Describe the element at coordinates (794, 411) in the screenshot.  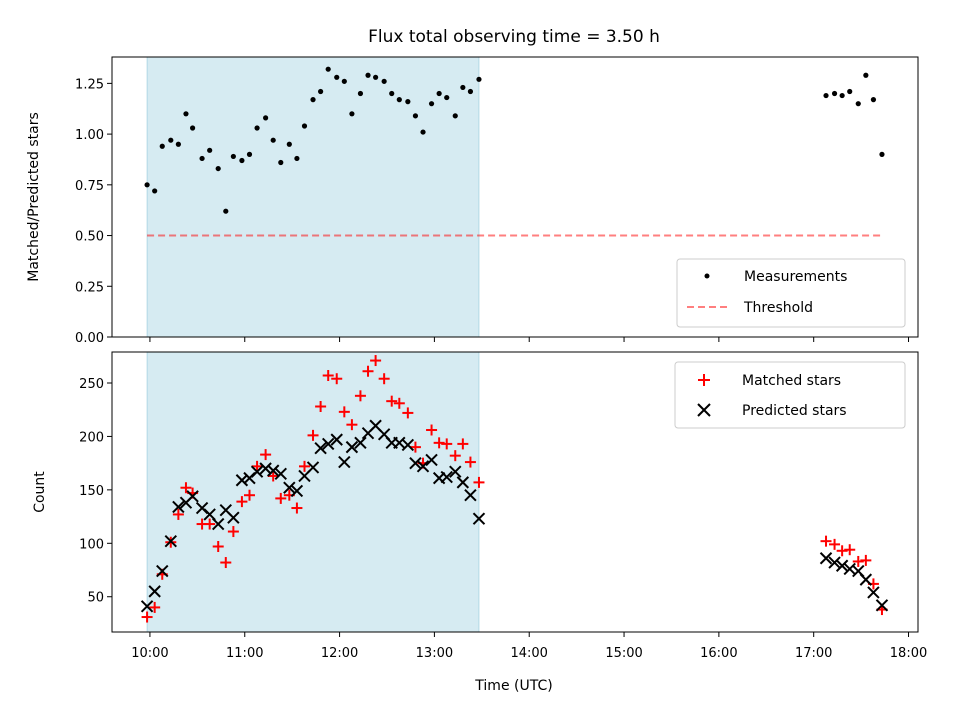
I see `legend-predicted-label: Predicted stars` at that location.